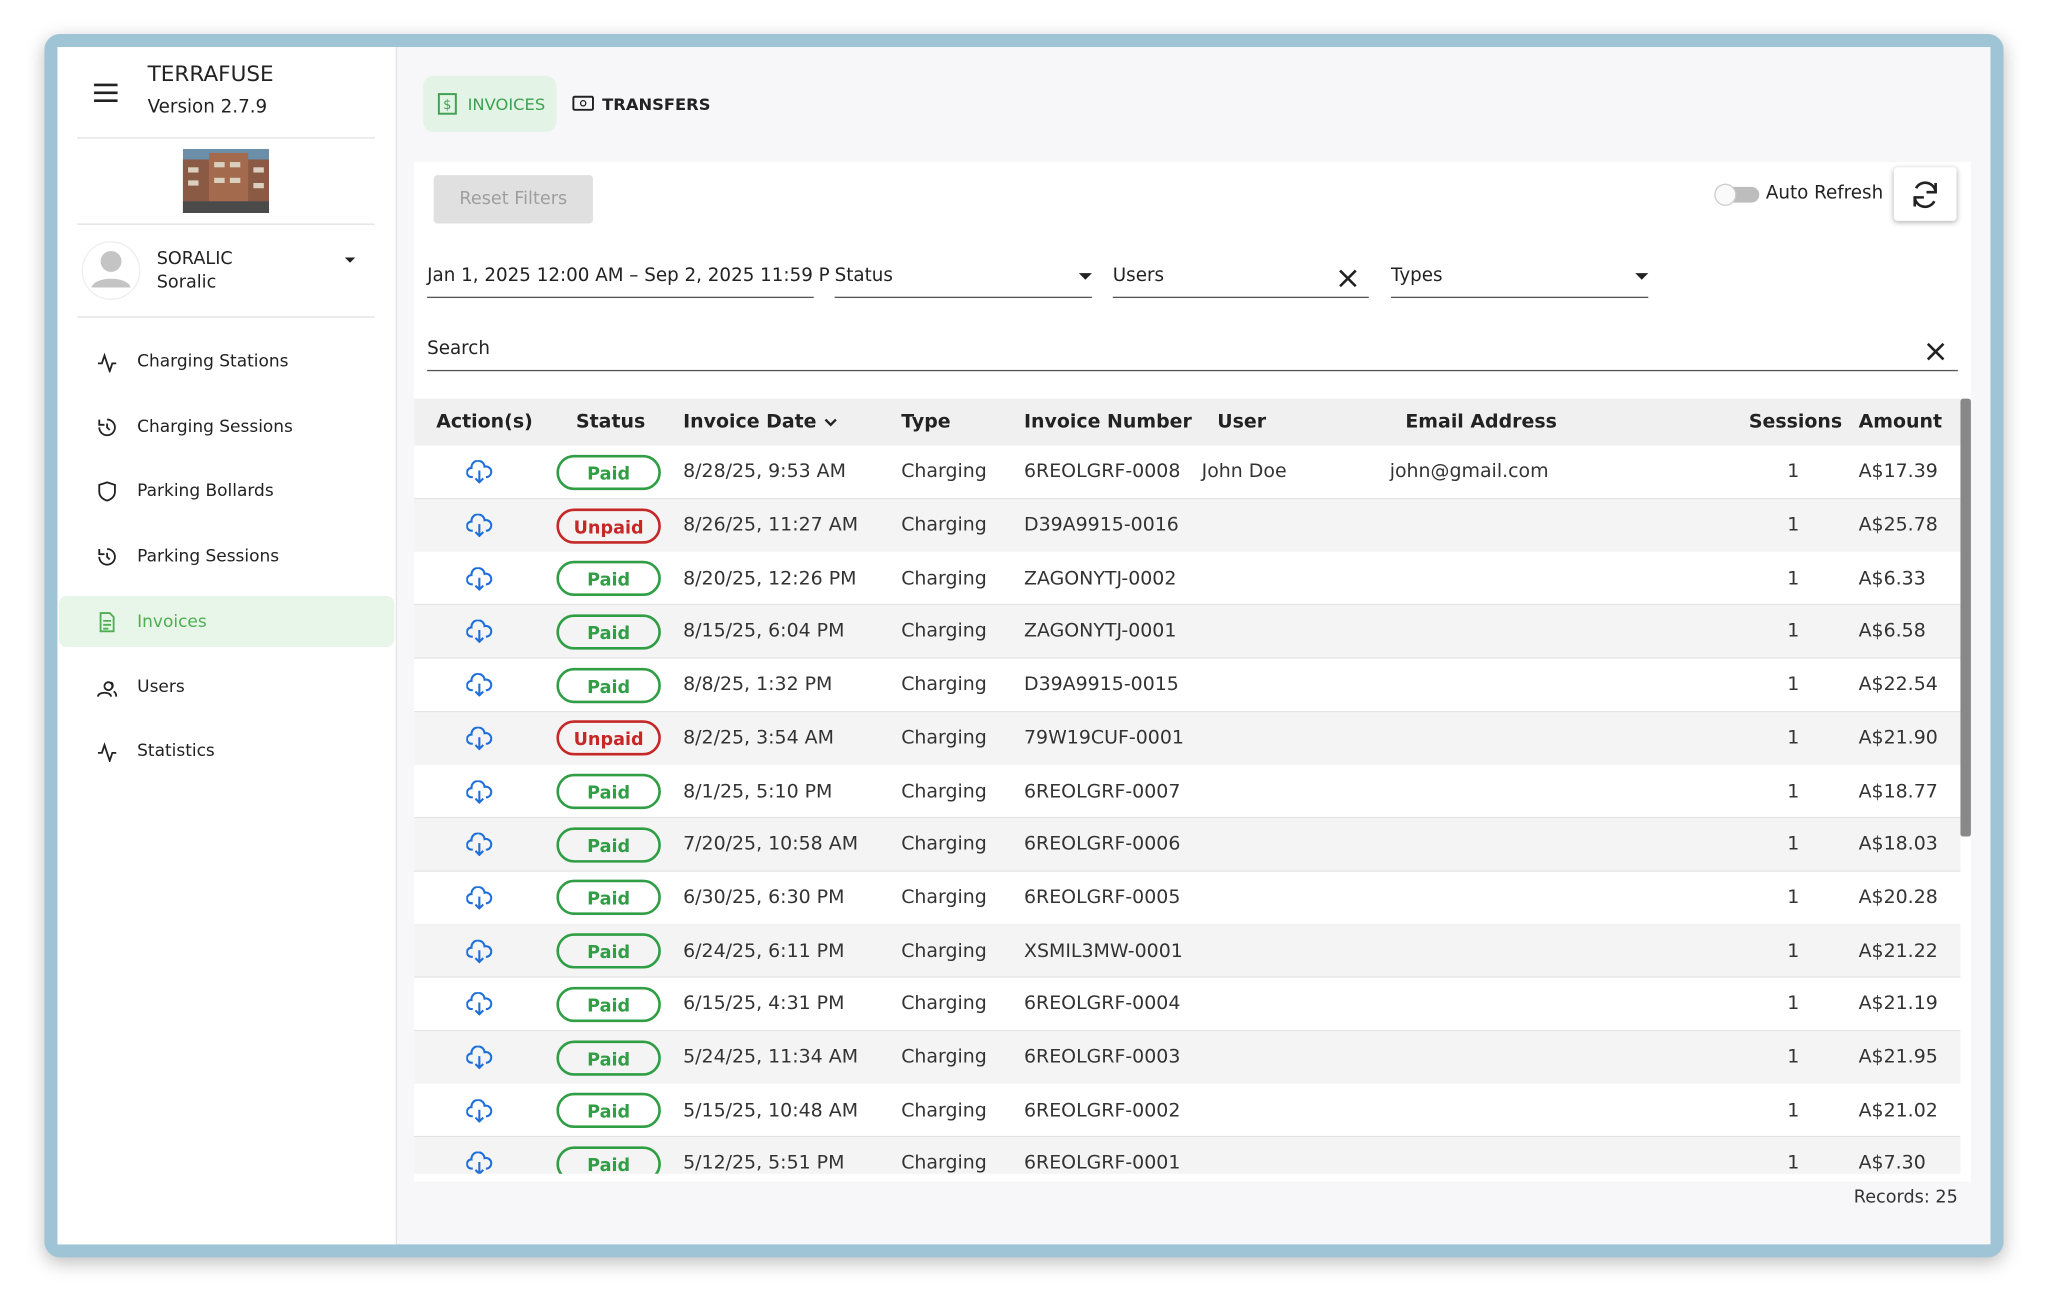  I want to click on amount: A$21.22, so click(1898, 951).